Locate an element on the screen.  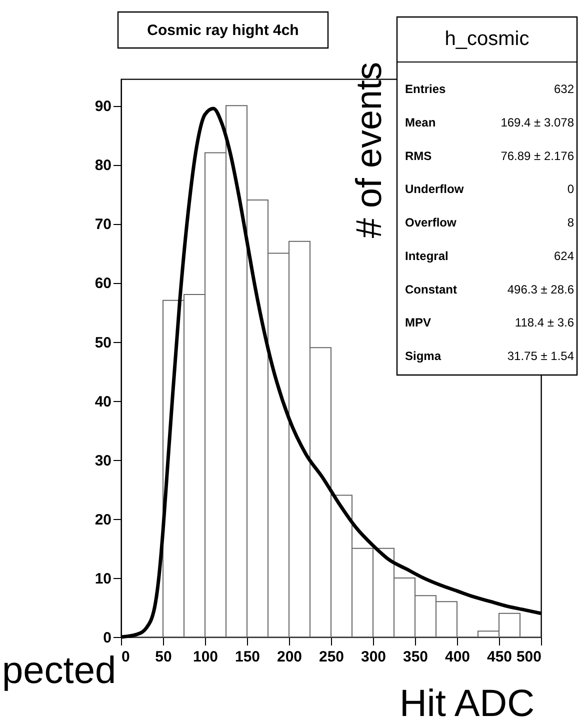
annotation: Sigma is located at coordinates (423, 356).